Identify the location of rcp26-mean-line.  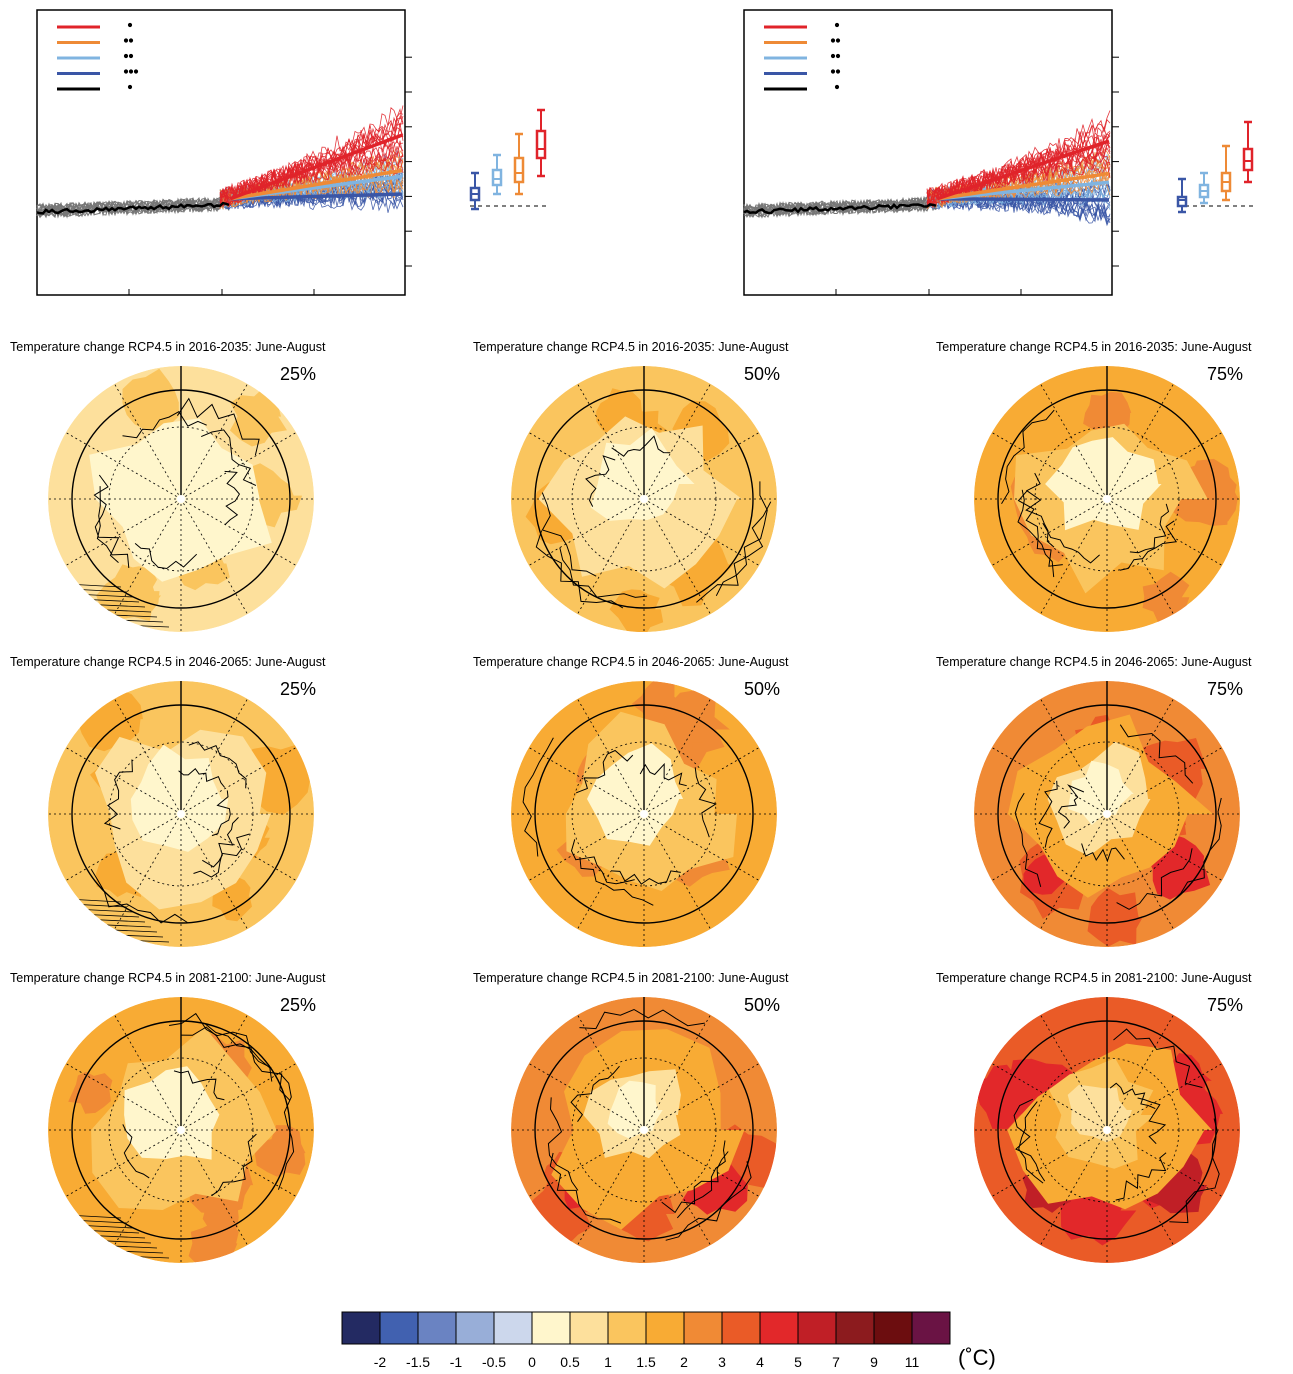
(1023, 199).